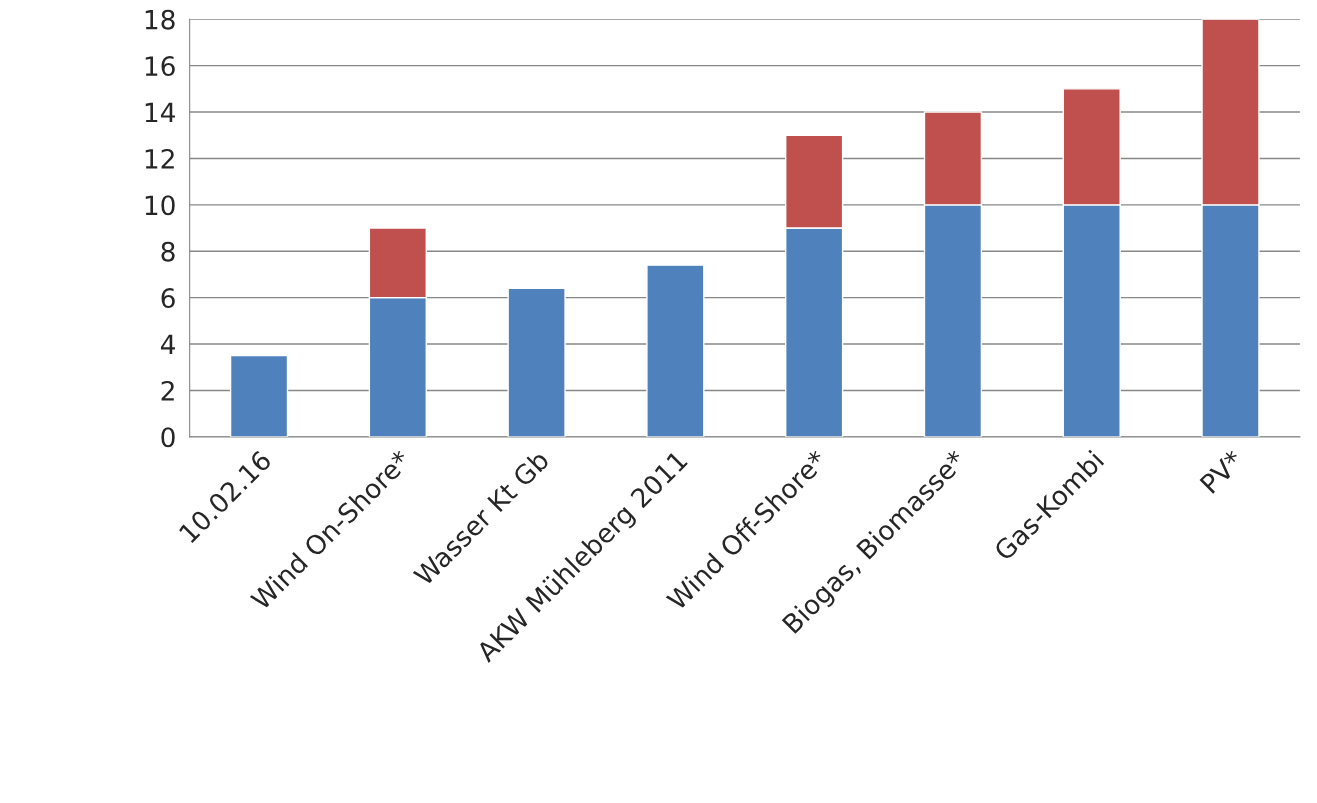  What do you see at coordinates (160, 66) in the screenshot?
I see `y-tick-label: 16` at bounding box center [160, 66].